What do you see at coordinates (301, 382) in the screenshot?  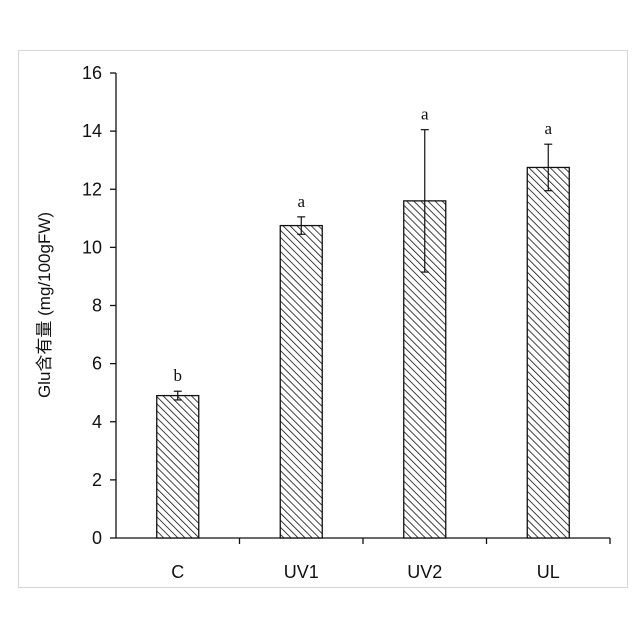 I see `bar-uv1` at bounding box center [301, 382].